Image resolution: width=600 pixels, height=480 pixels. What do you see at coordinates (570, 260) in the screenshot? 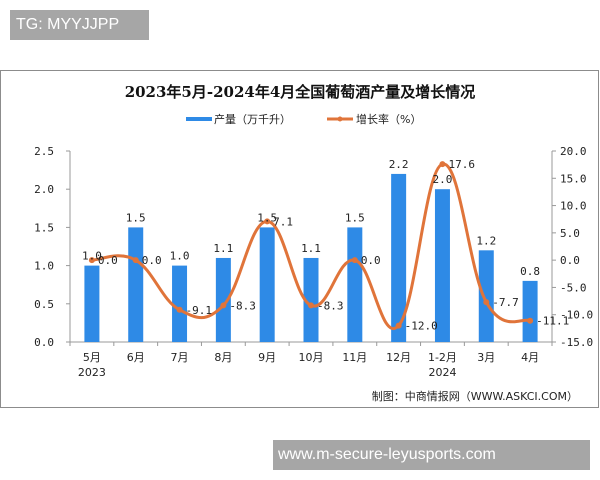
I see `right-axis-tick-label: 0.0` at bounding box center [570, 260].